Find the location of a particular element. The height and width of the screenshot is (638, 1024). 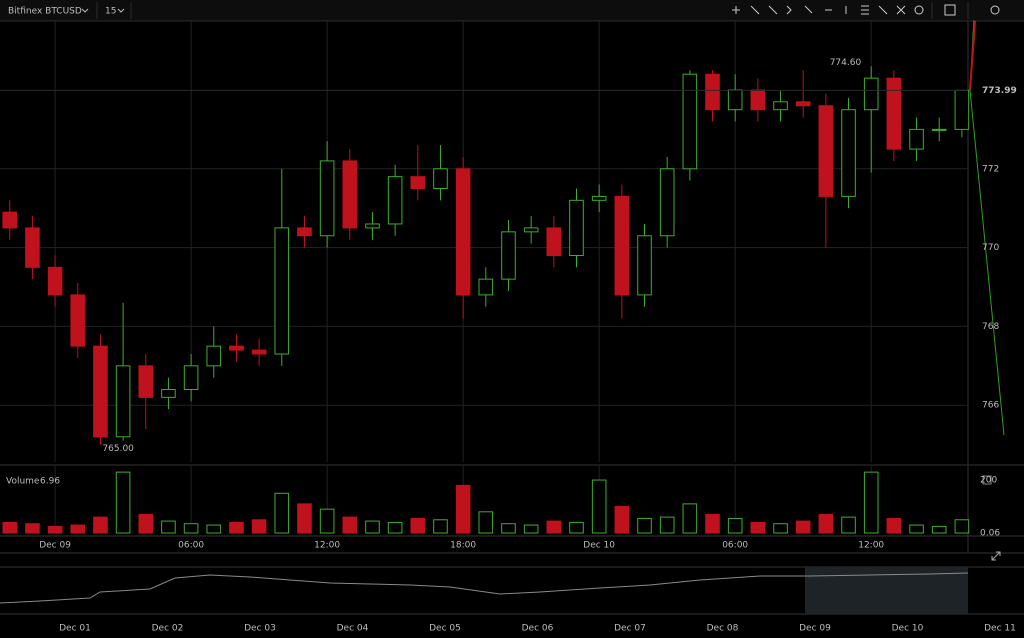

navigator-label: Dec 05 is located at coordinates (445, 629).